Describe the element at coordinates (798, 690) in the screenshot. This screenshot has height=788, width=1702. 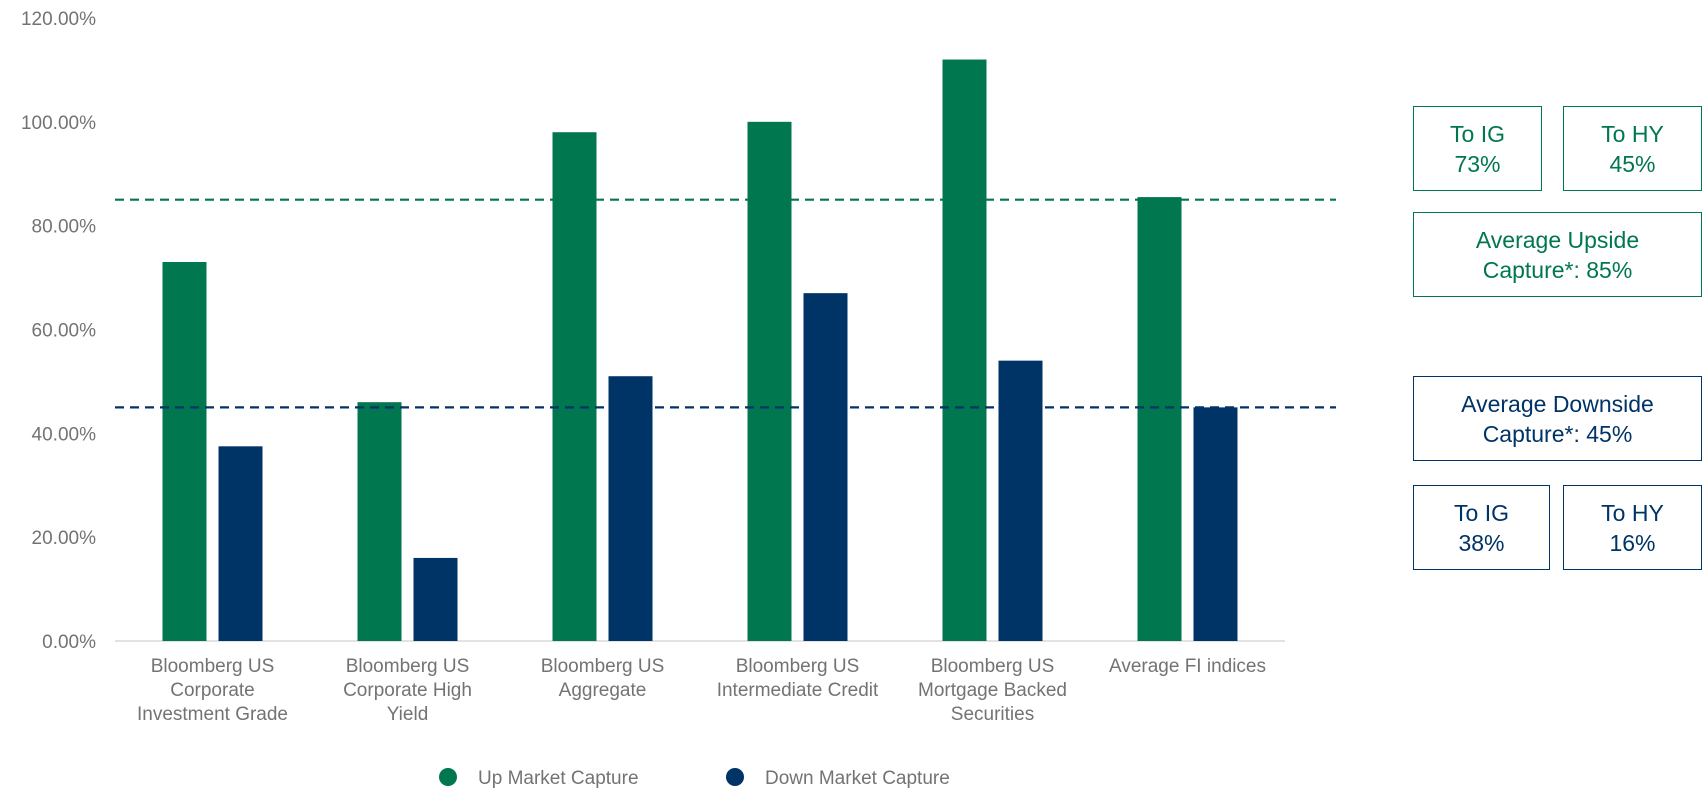
I see `category-label-line: Intermediate Credit` at that location.